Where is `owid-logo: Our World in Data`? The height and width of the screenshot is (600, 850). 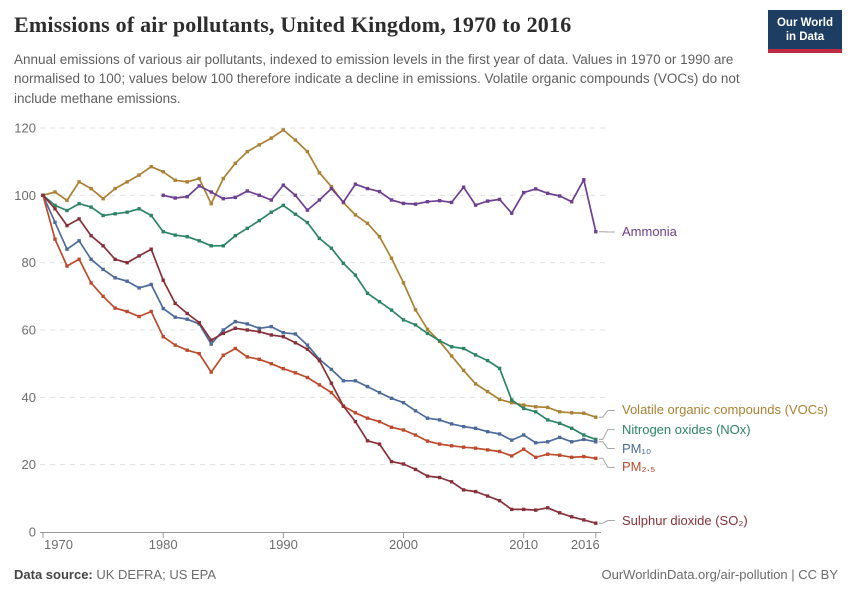 owid-logo: Our World in Data is located at coordinates (804, 31).